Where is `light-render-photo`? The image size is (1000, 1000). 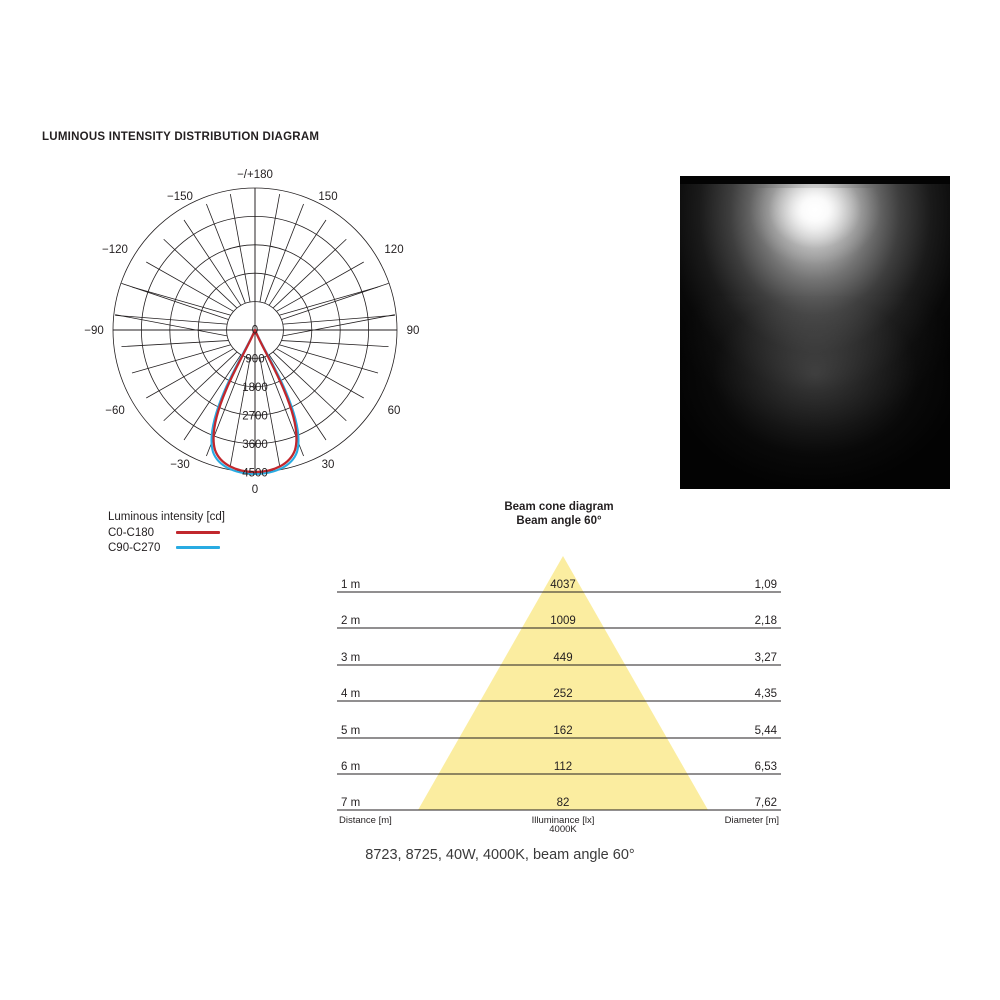 light-render-photo is located at coordinates (815, 332).